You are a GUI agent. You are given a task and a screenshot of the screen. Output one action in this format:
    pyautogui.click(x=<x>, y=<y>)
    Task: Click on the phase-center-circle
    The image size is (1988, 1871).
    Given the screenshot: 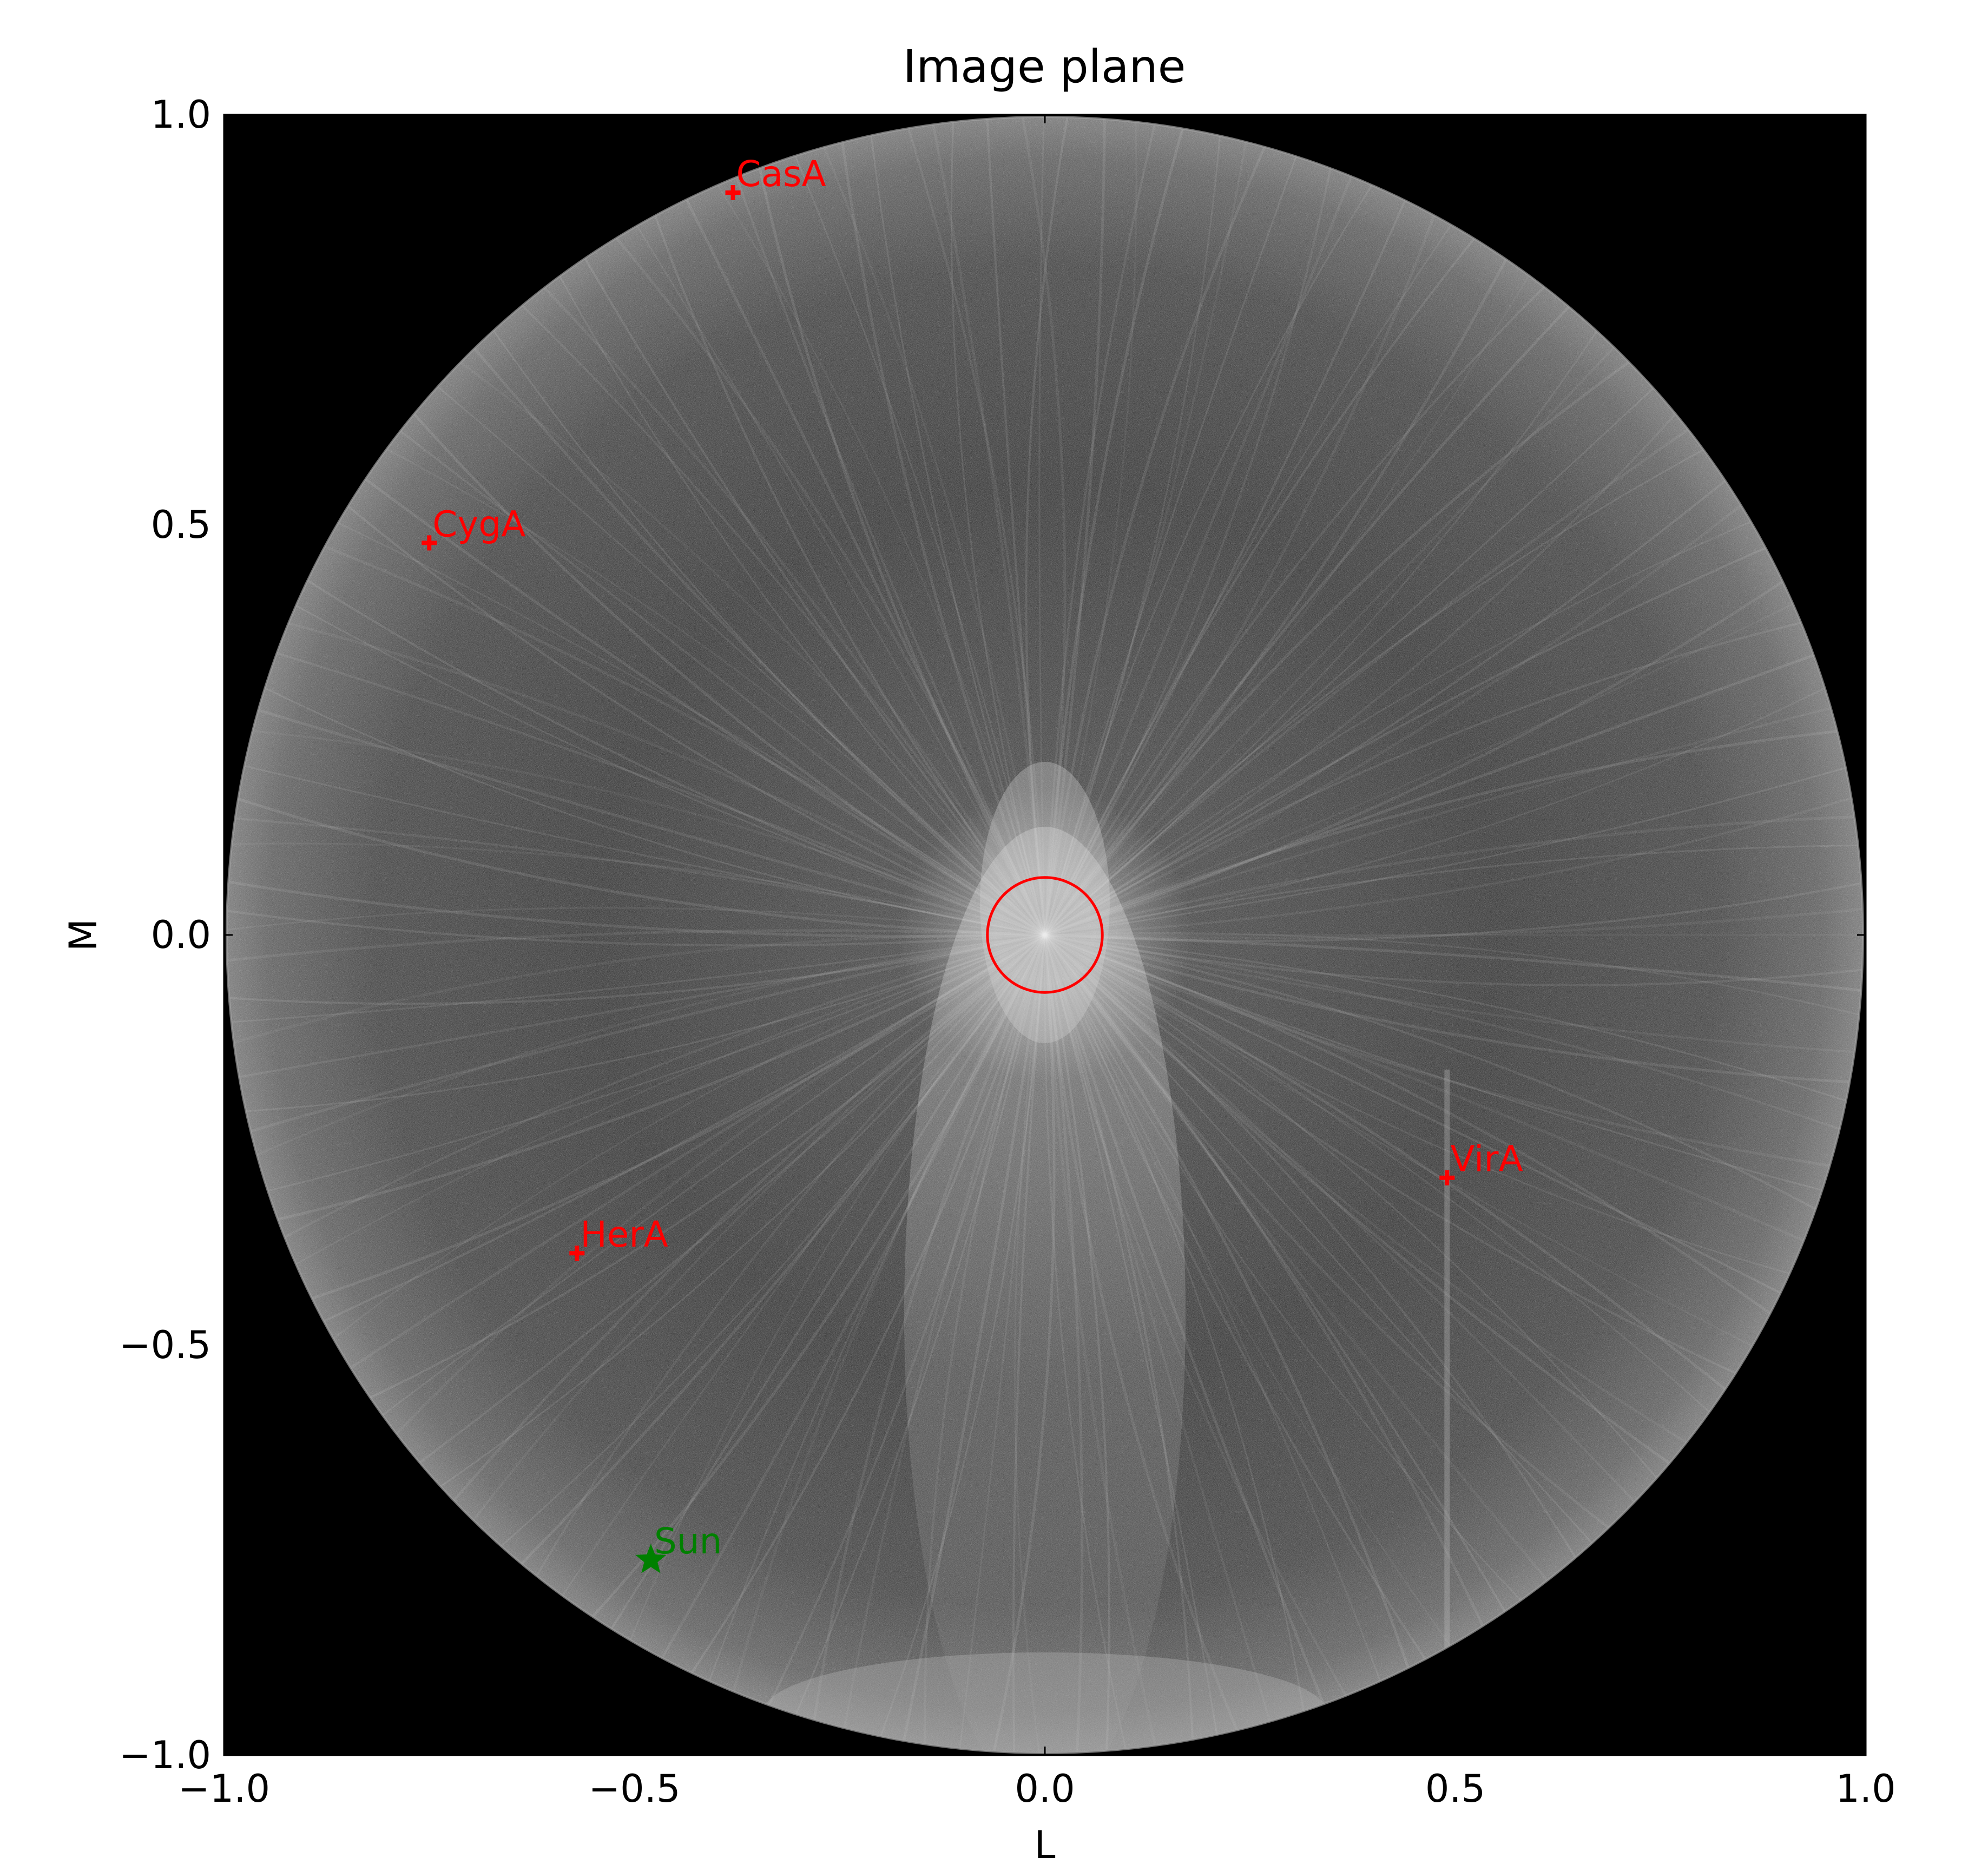 What is the action you would take?
    pyautogui.click(x=1045, y=935)
    